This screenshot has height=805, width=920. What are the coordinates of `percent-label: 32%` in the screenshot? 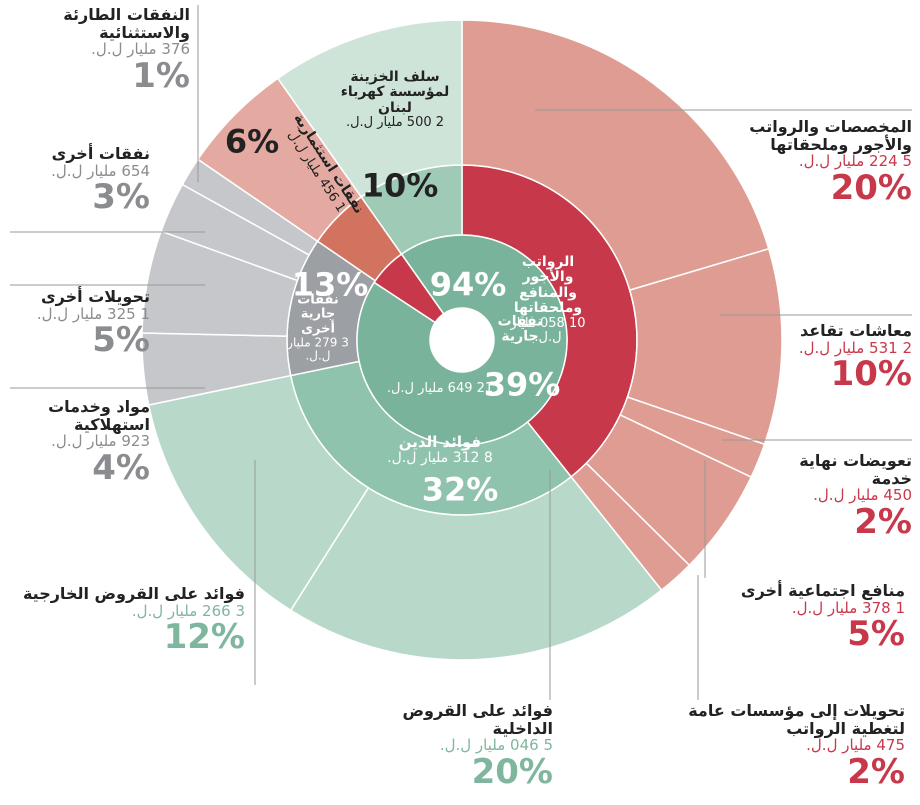 It's located at (460, 489).